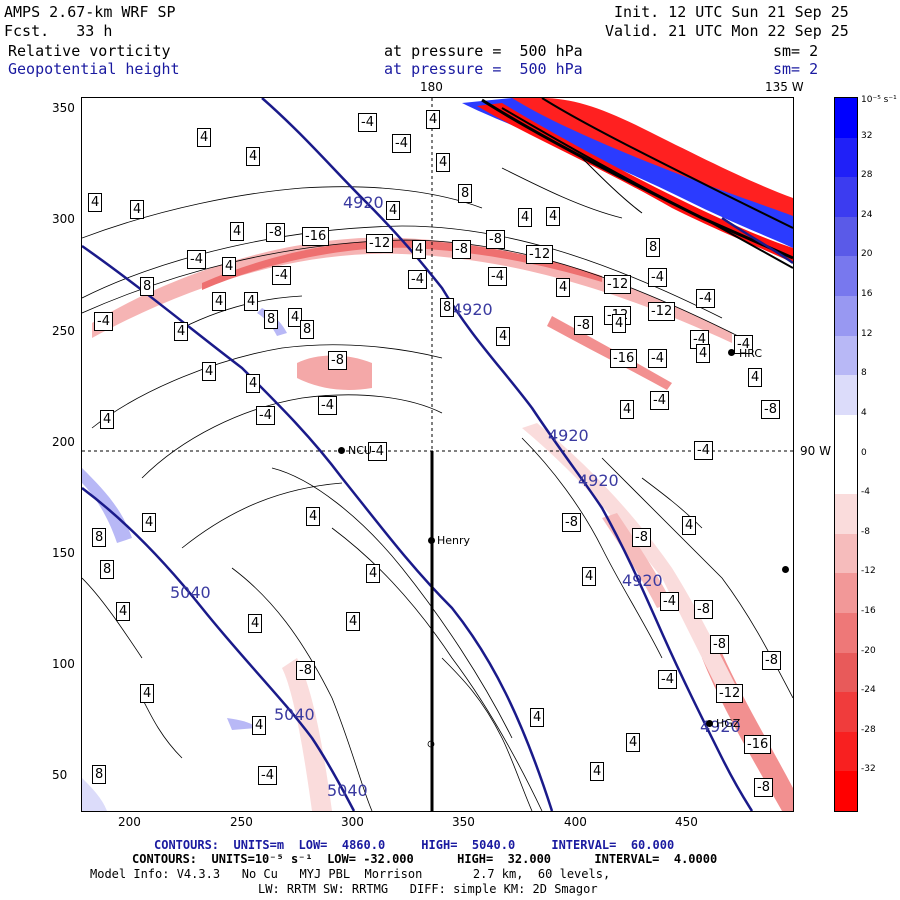 The width and height of the screenshot is (900, 900). I want to click on x-axis-tick-label: 350, so click(463, 822).